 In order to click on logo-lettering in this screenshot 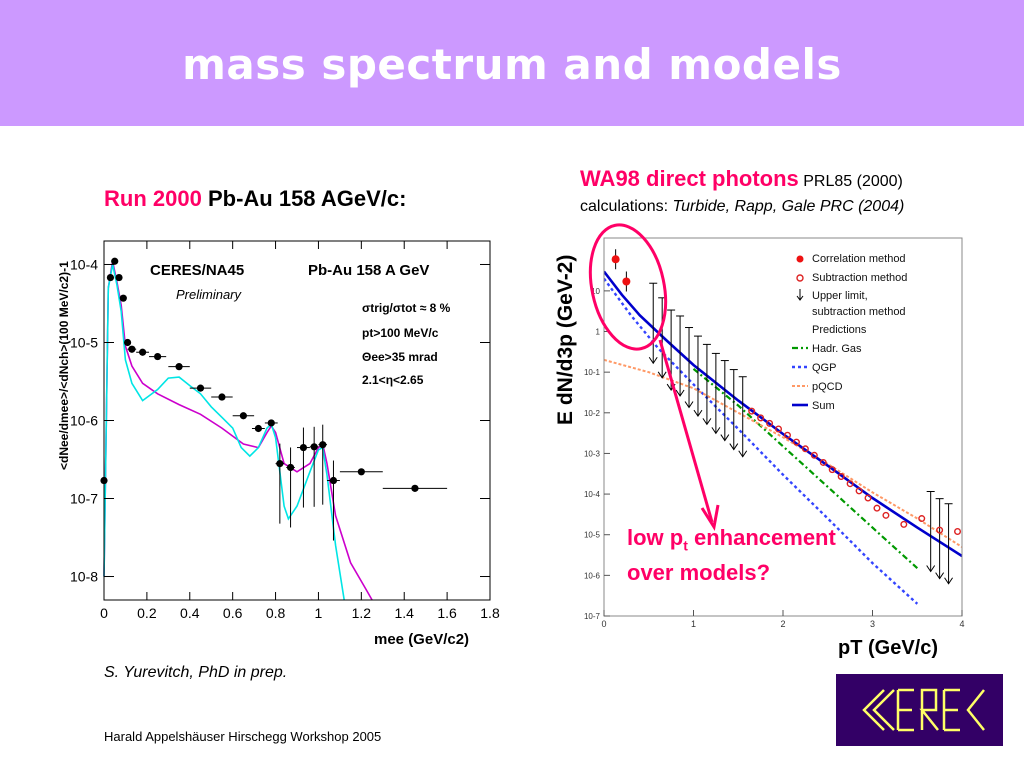, I will do `click(923, 710)`.